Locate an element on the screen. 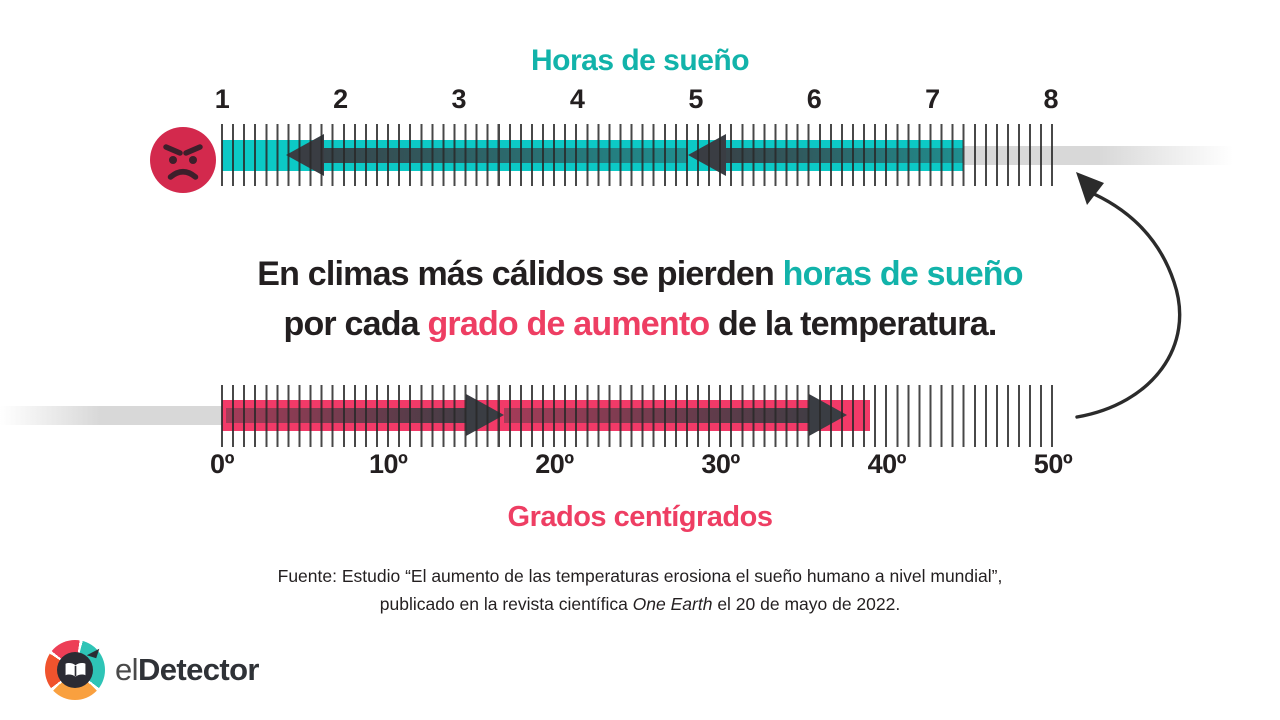 The width and height of the screenshot is (1280, 720). eldetector-logo-icon is located at coordinates (75, 670).